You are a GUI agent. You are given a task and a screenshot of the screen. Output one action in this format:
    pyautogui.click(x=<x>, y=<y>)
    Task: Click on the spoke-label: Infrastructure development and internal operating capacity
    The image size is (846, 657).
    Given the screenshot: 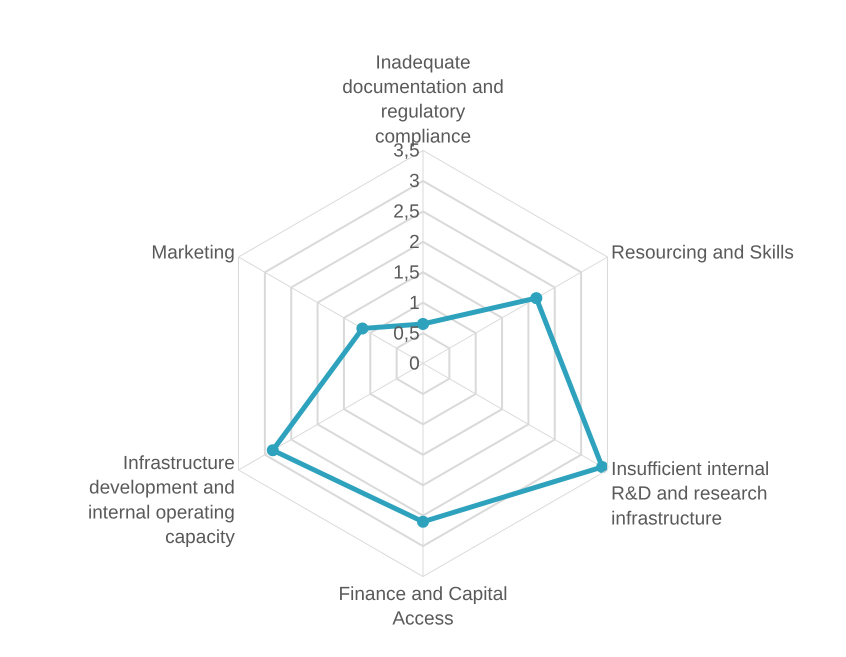 What is the action you would take?
    pyautogui.click(x=162, y=500)
    